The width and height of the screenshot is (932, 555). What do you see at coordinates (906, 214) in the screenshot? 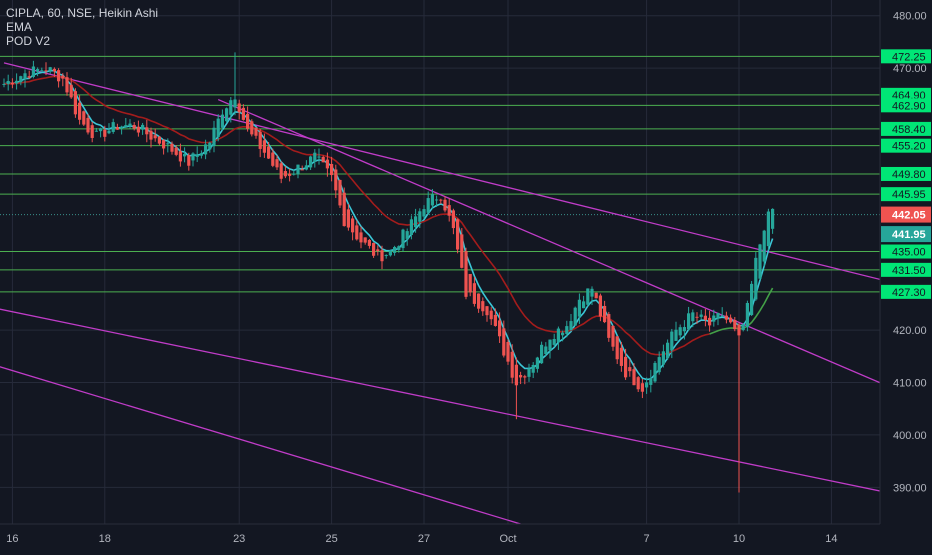
I see `current-price-tag` at bounding box center [906, 214].